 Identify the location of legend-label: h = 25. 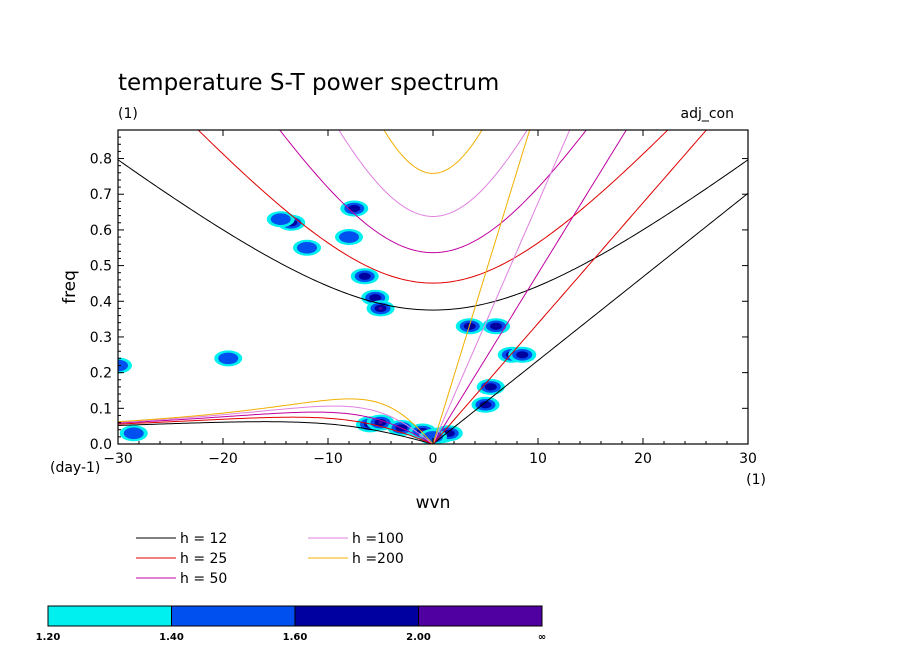
(203, 559).